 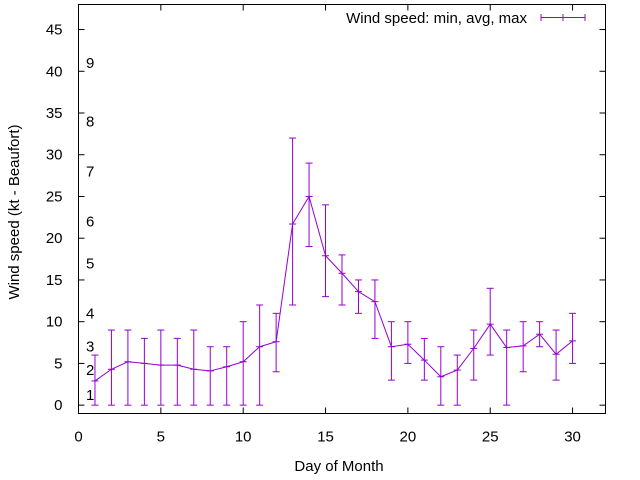 I want to click on beaufort-label: 9, so click(x=90, y=63).